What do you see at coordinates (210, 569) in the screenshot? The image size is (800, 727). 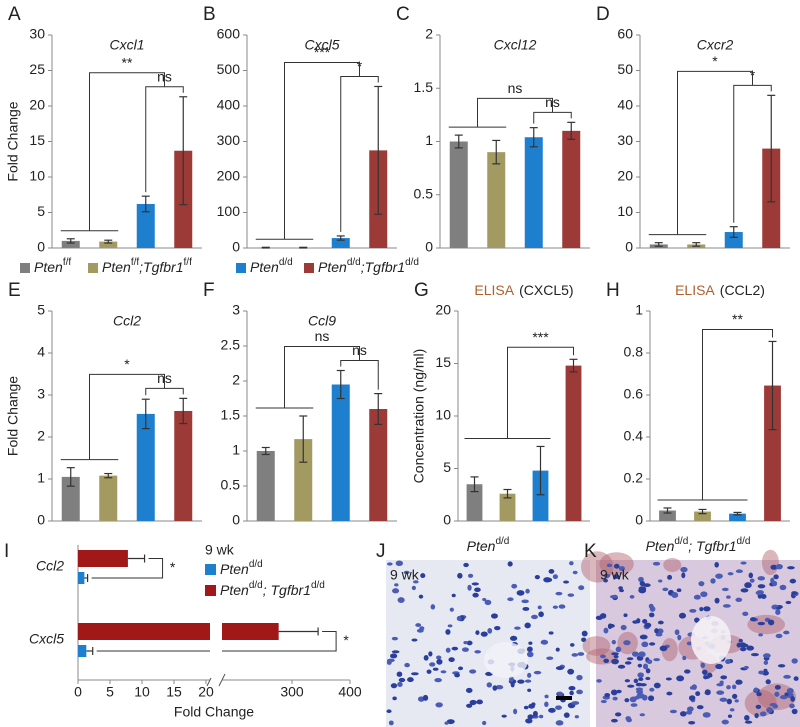 I see `legend-swatch` at bounding box center [210, 569].